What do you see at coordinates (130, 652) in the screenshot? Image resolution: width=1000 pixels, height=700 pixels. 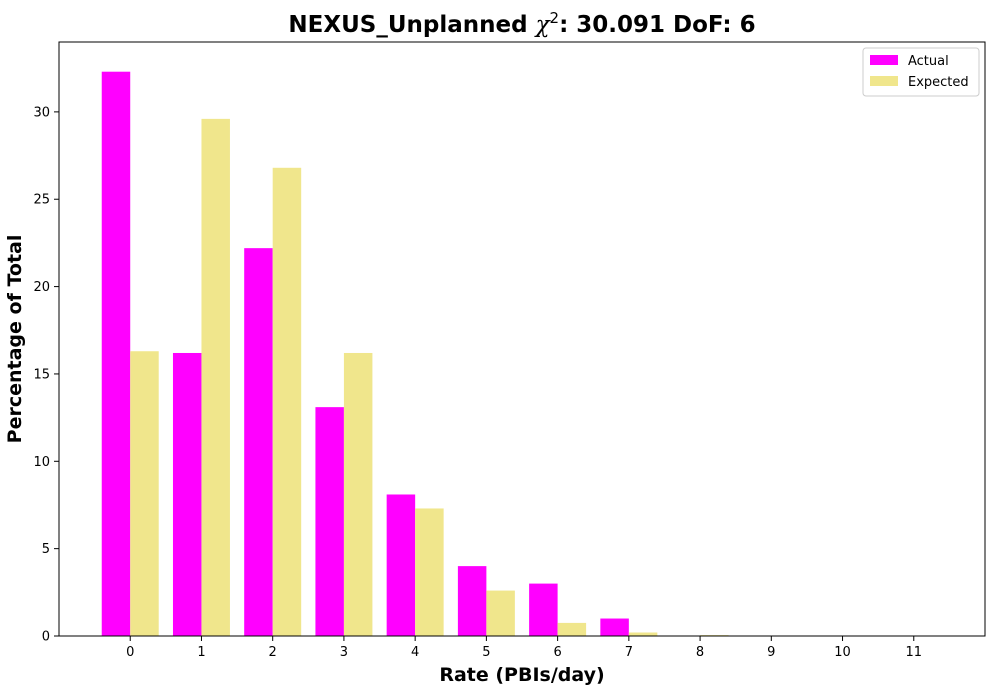 I see `x-tick-label: 0` at bounding box center [130, 652].